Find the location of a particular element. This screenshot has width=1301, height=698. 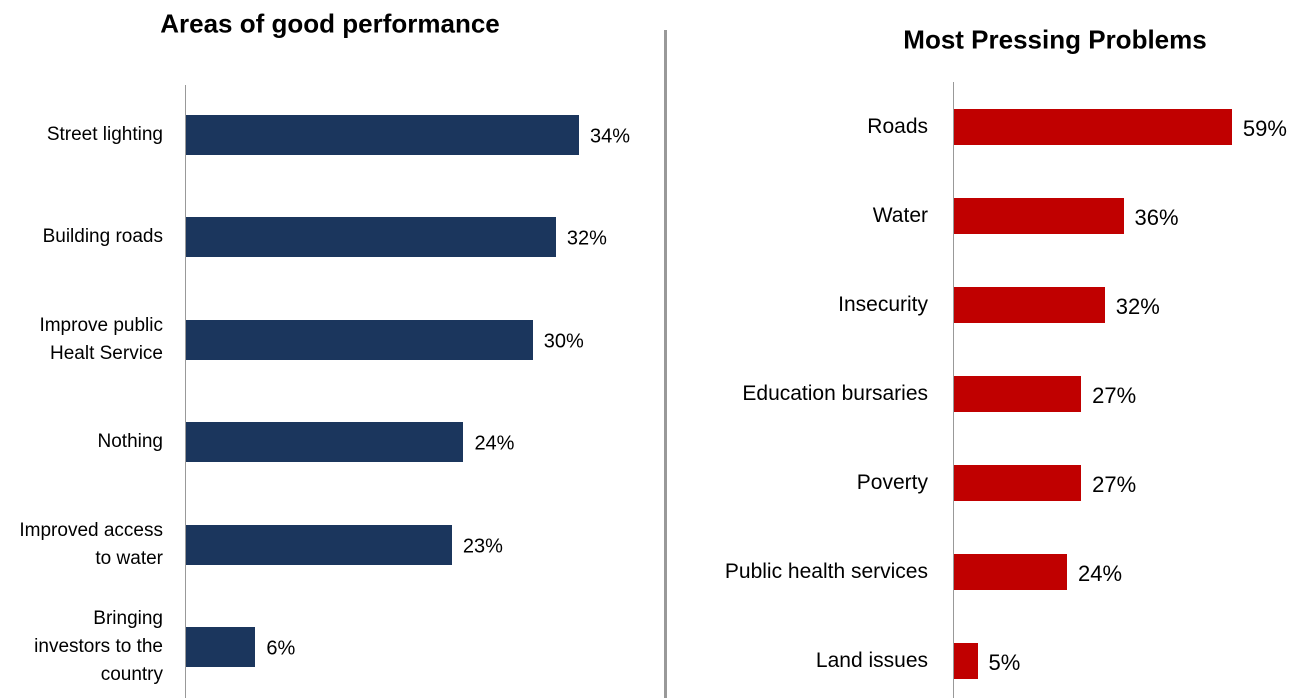

divider is located at coordinates (665, 364).